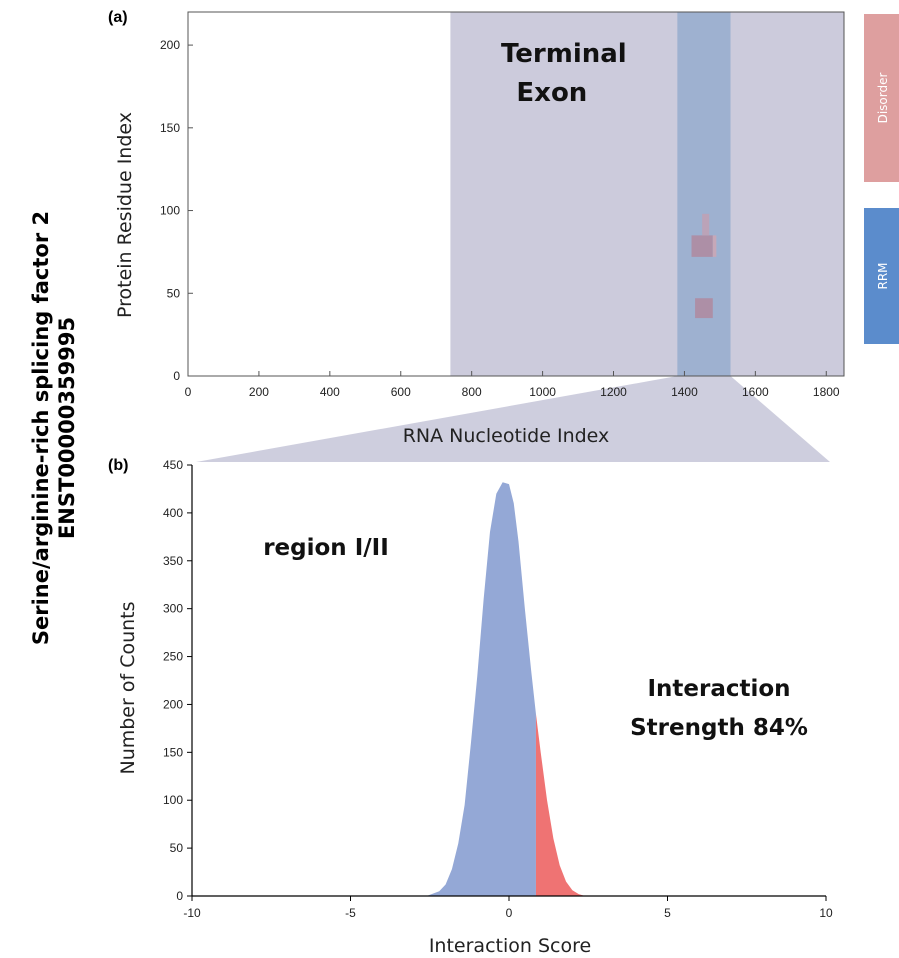  Describe the element at coordinates (128, 687) in the screenshot. I see `histogram-y-axis-title: Number of Counts` at that location.